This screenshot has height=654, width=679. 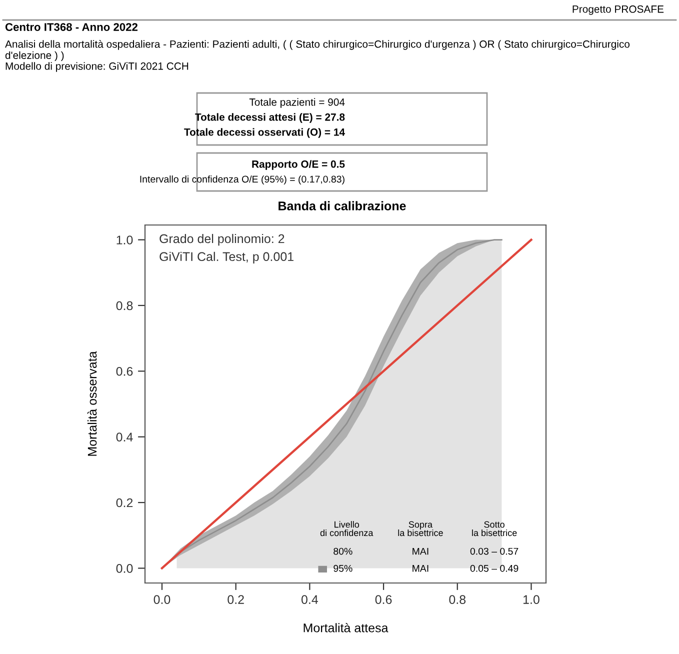 I want to click on y-axis-title: Mortalità osservata, so click(x=92, y=403).